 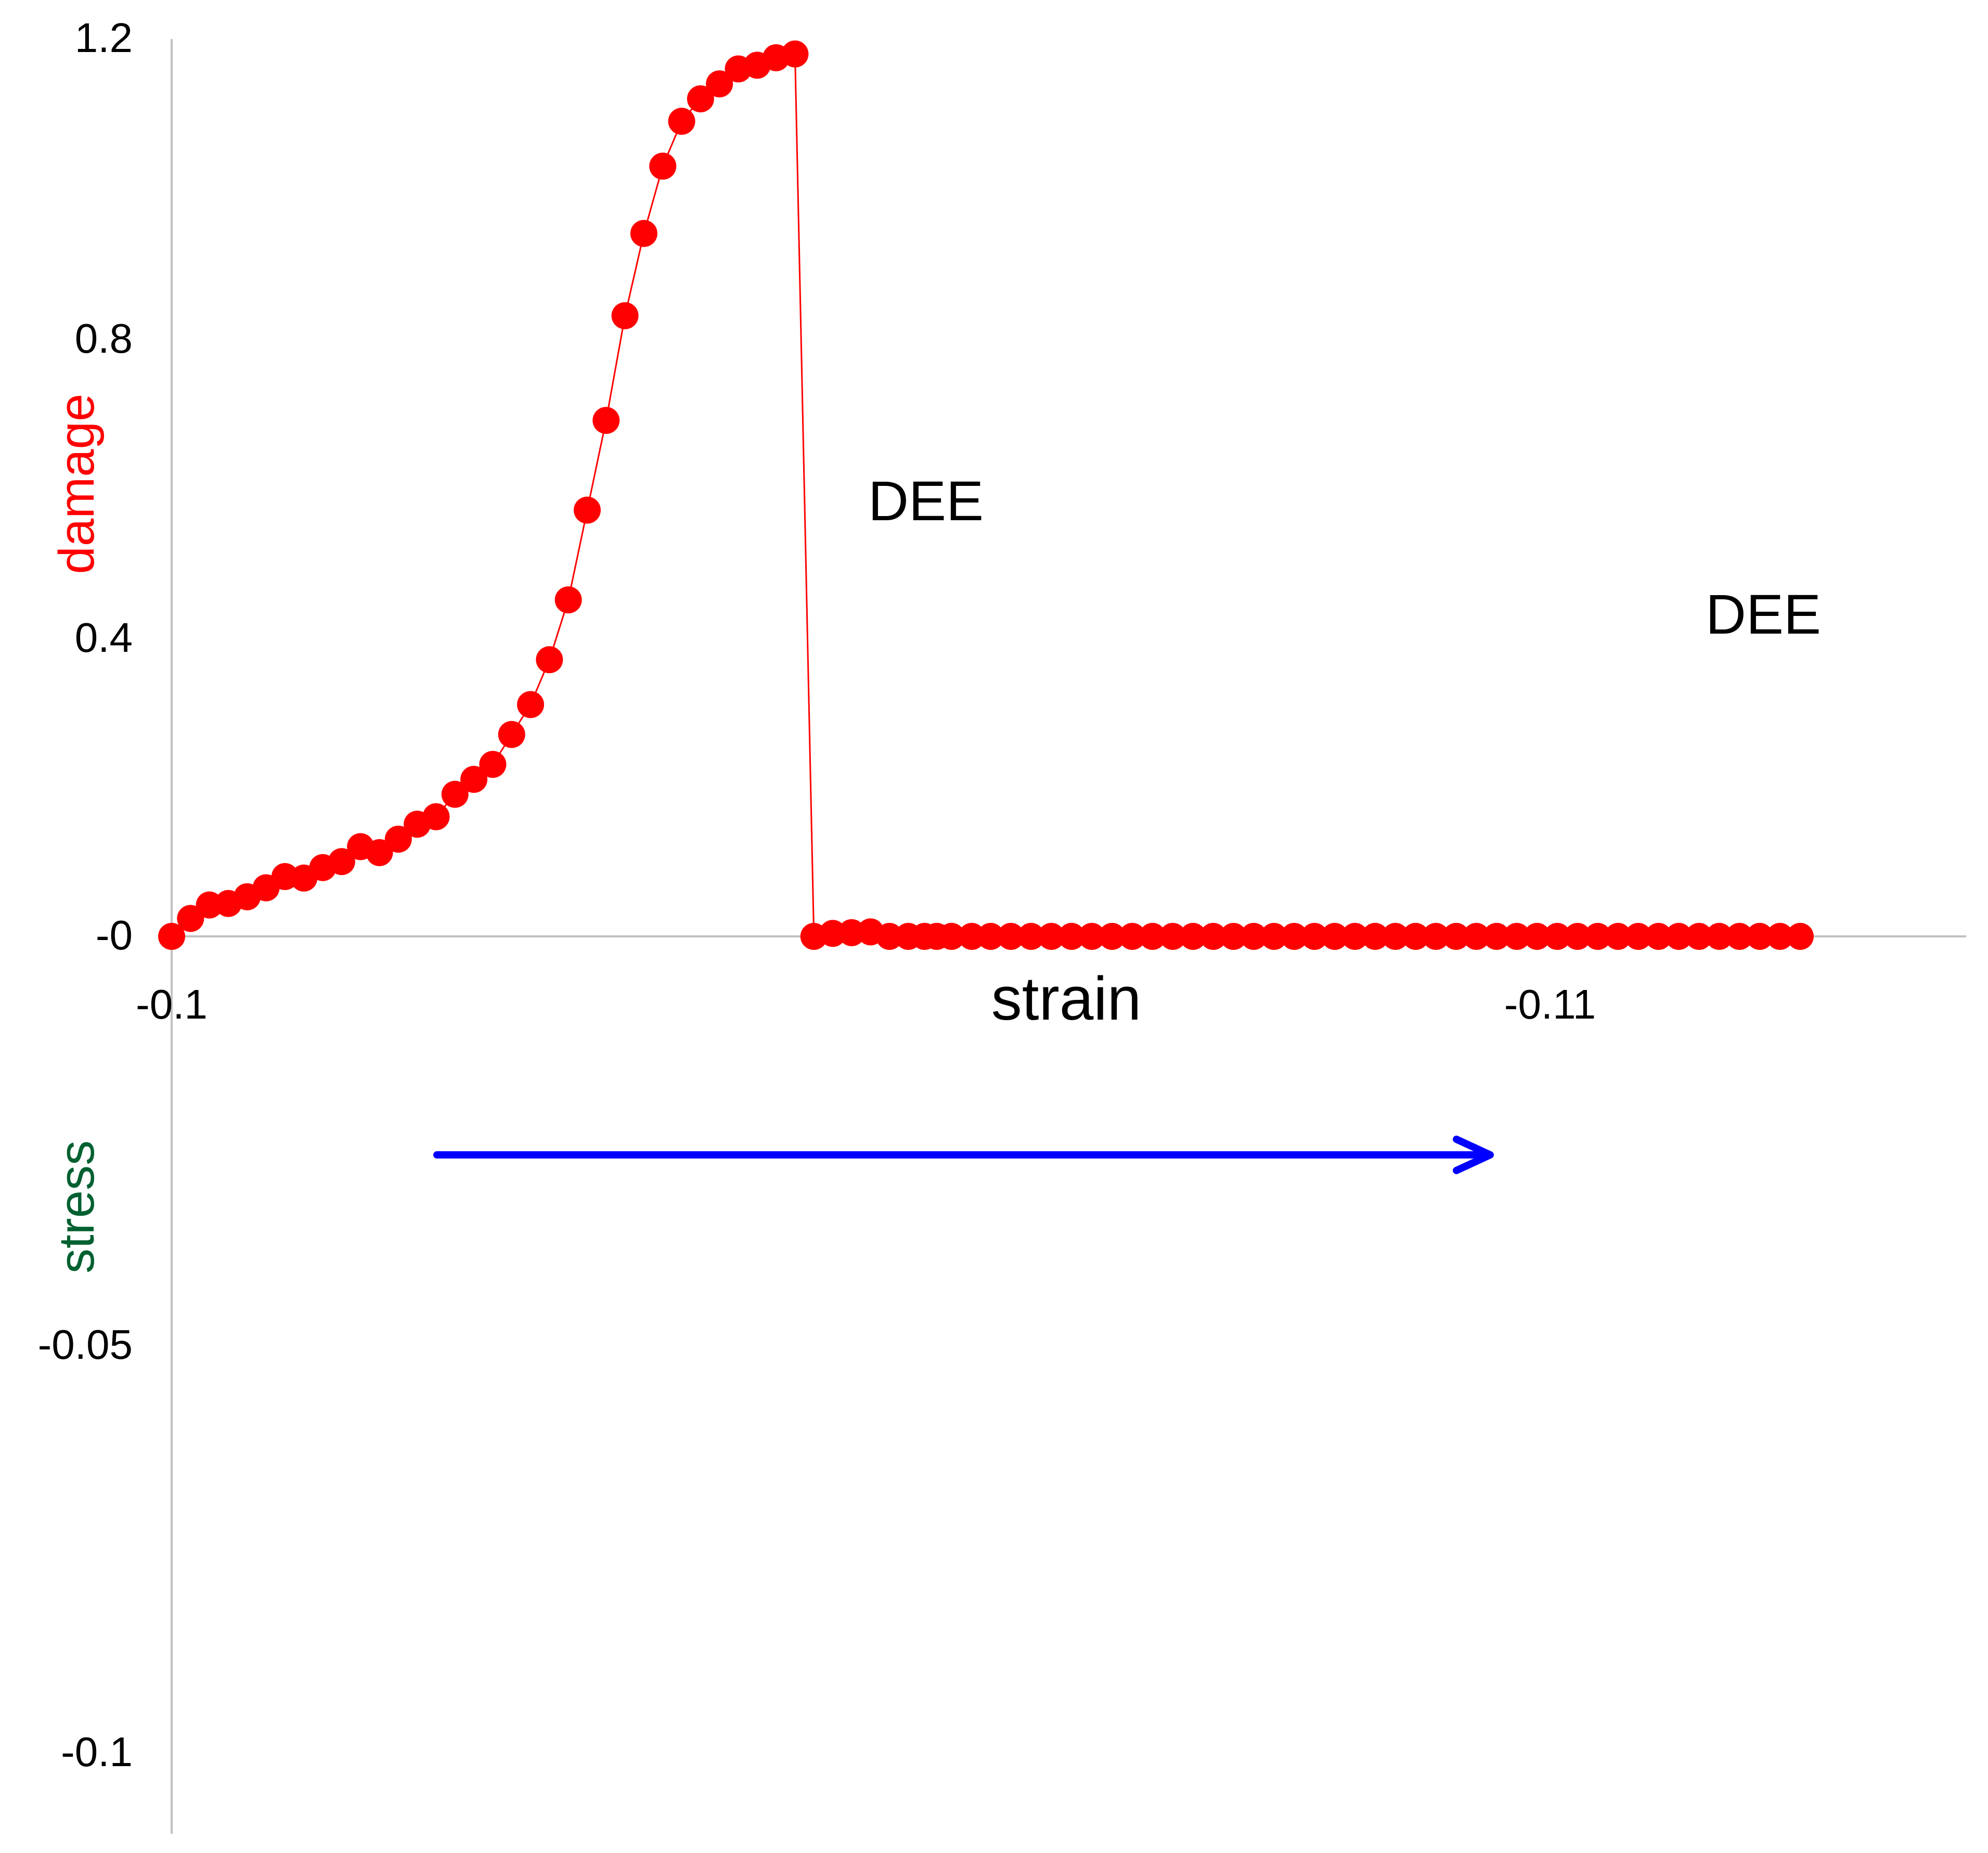 What do you see at coordinates (964, 1155) in the screenshot?
I see `direction-arrow` at bounding box center [964, 1155].